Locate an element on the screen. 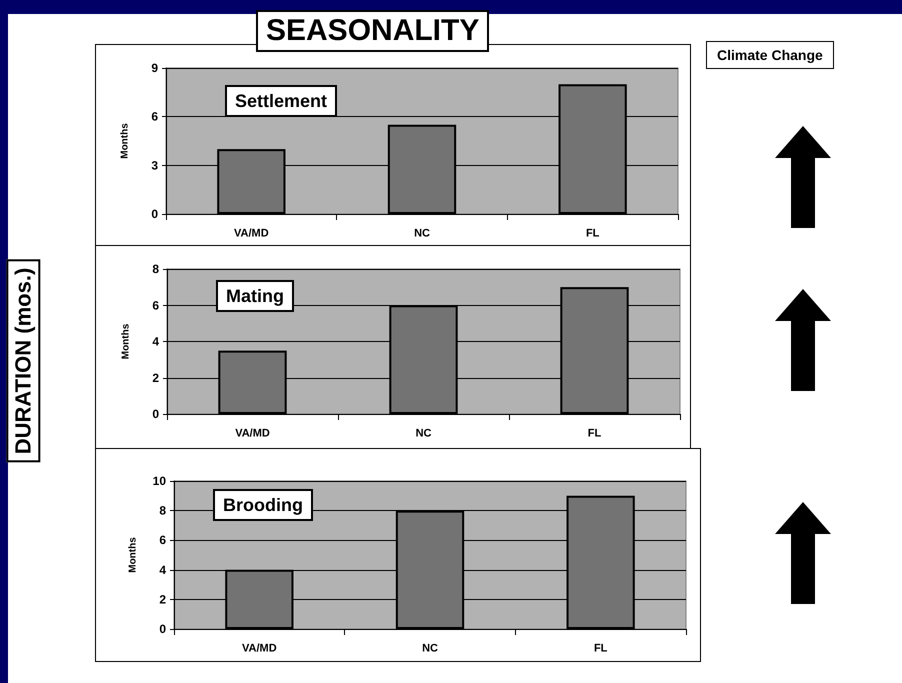 This screenshot has width=902, height=683. text: SEASONALITY is located at coordinates (373, 31).